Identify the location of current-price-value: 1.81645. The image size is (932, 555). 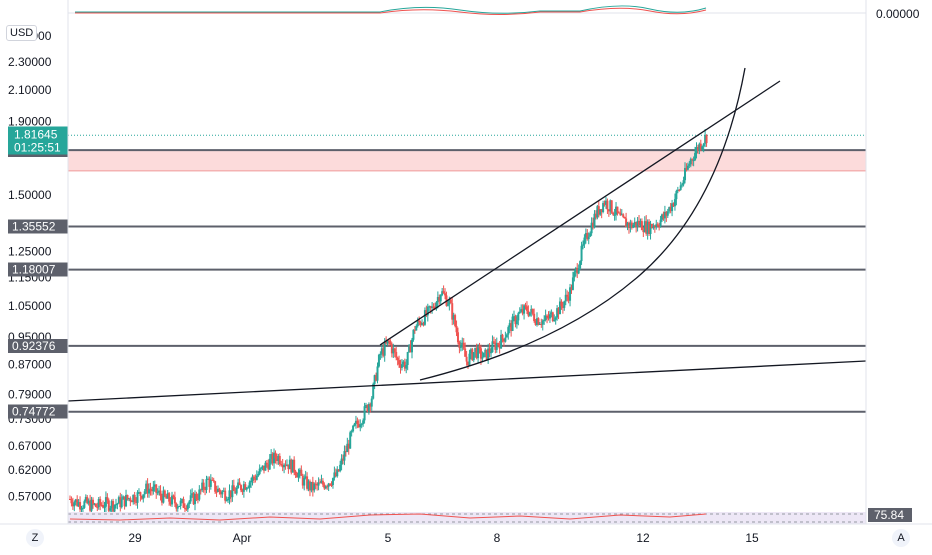
(36, 134).